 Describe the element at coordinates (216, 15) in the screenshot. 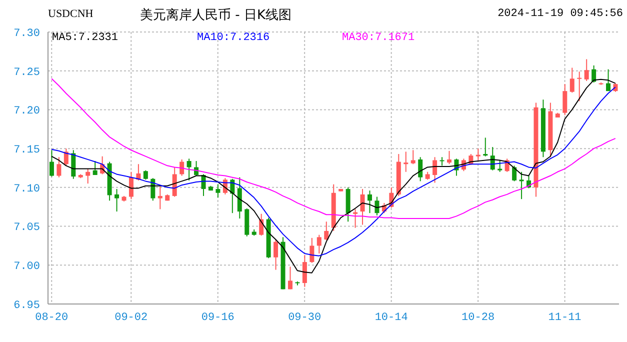

I see `chart-title: 美元离岸人民币 - 日K线图` at that location.